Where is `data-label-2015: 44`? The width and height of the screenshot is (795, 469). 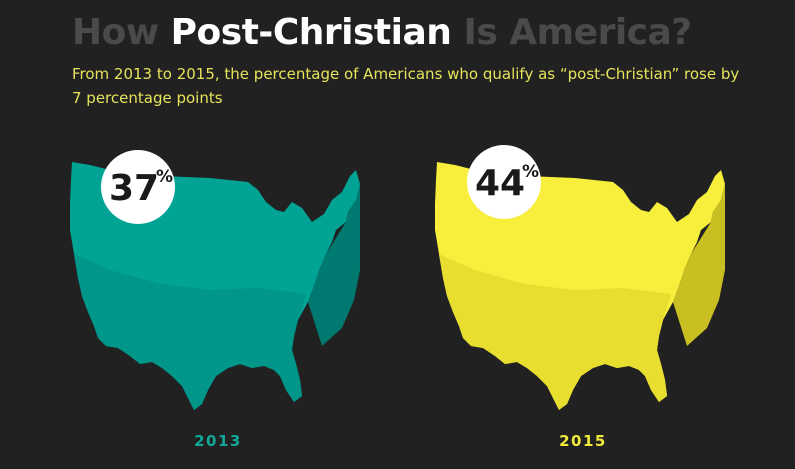 data-label-2015: 44 is located at coordinates (500, 183).